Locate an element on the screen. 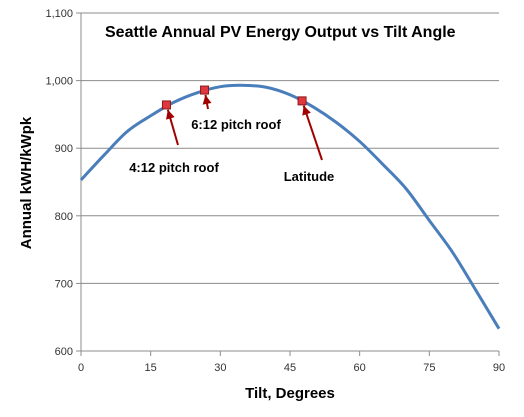 The height and width of the screenshot is (417, 524). x-tick-label: 0 is located at coordinates (81, 368).